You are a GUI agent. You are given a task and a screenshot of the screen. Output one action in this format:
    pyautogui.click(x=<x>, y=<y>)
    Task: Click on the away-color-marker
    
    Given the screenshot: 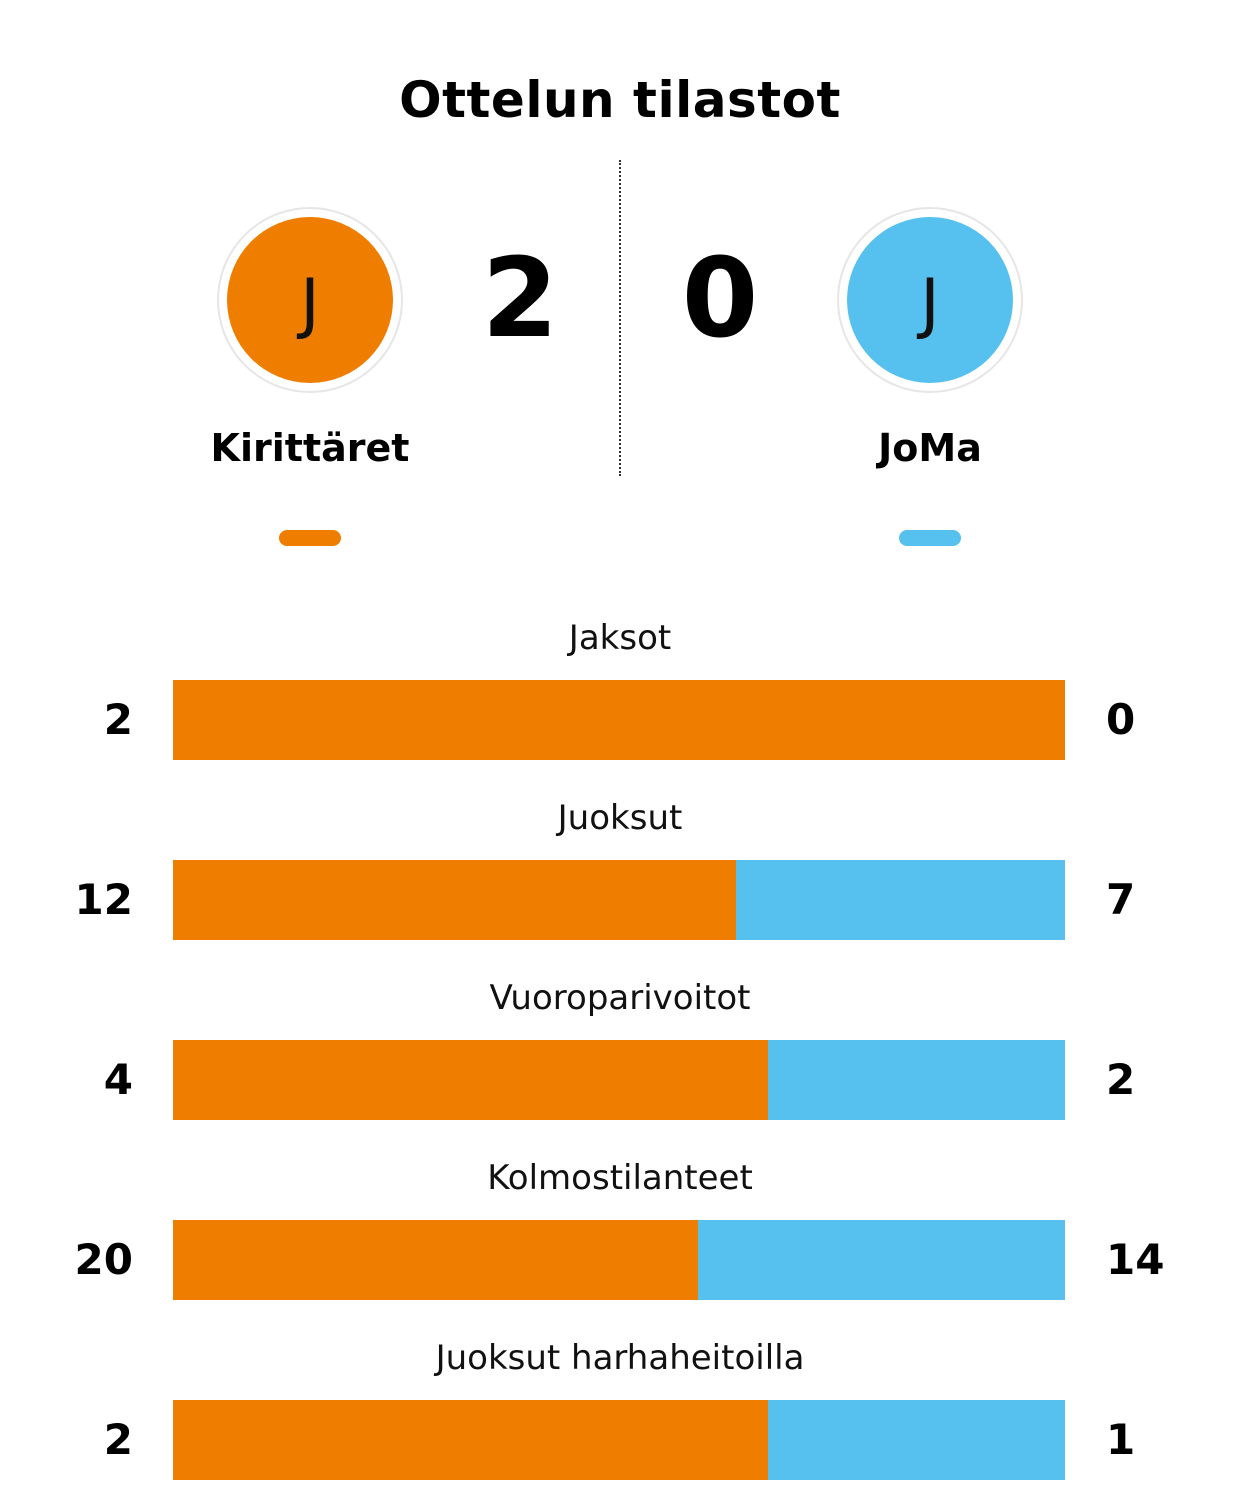 What is the action you would take?
    pyautogui.click(x=930, y=538)
    